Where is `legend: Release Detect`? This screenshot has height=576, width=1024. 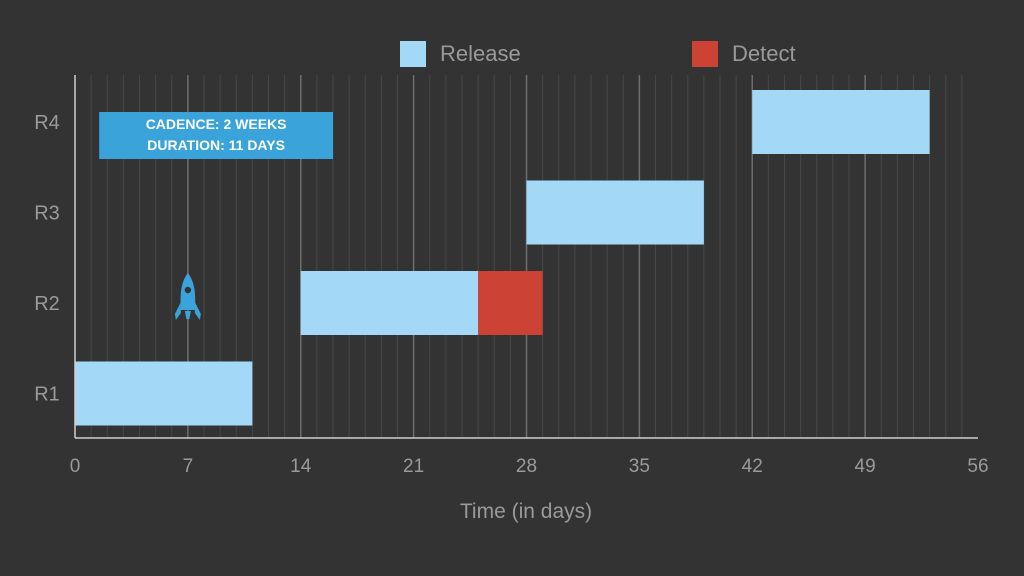
legend: Release Detect is located at coordinates (598, 54).